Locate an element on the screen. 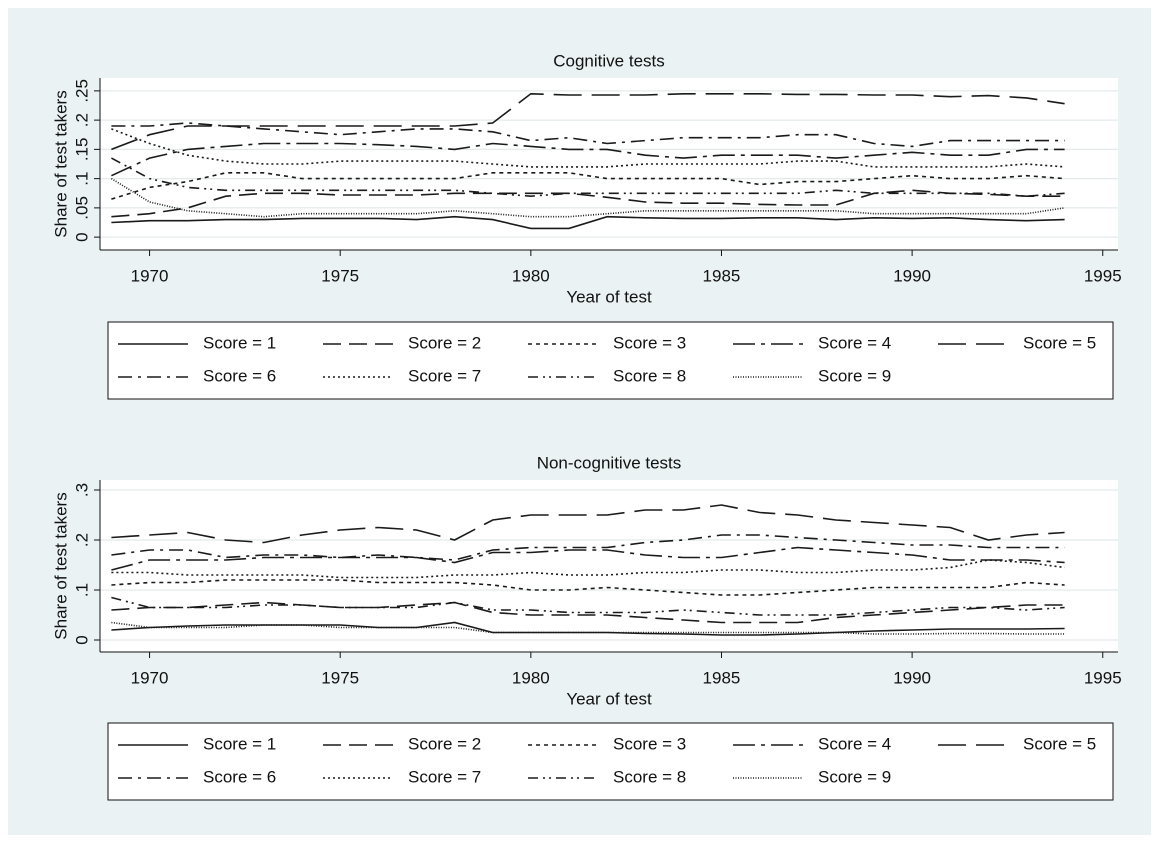 Image resolution: width=1159 pixels, height=843 pixels. chart-title: Cognitive tests is located at coordinates (609, 60).